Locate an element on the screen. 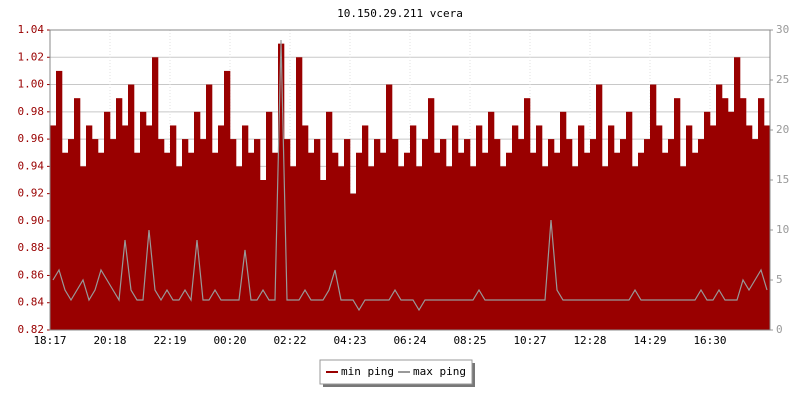  y-tick-label: 0.88 is located at coordinates (31, 247).